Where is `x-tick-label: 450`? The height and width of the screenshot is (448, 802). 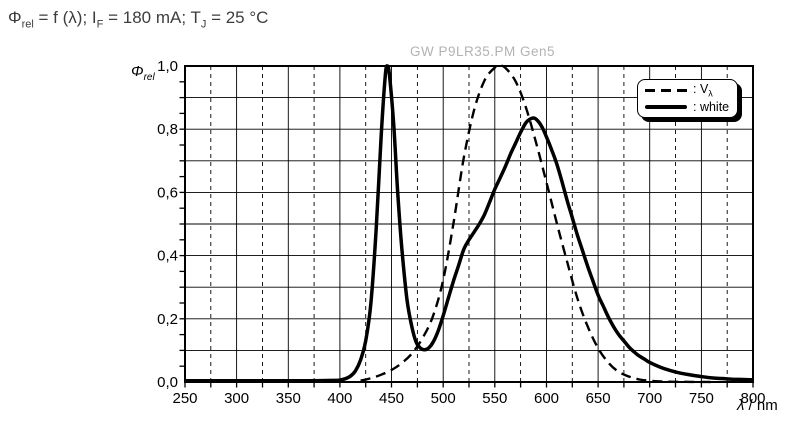 x-tick-label: 450 is located at coordinates (391, 398).